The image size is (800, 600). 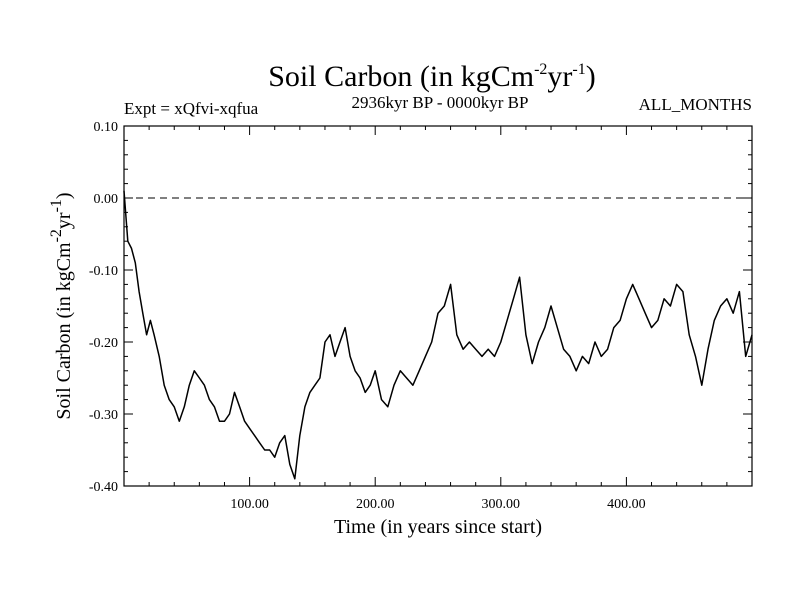 What do you see at coordinates (61, 305) in the screenshot?
I see `y-axis-label: Soil Carbon (in kgCm-2yr-1)` at bounding box center [61, 305].